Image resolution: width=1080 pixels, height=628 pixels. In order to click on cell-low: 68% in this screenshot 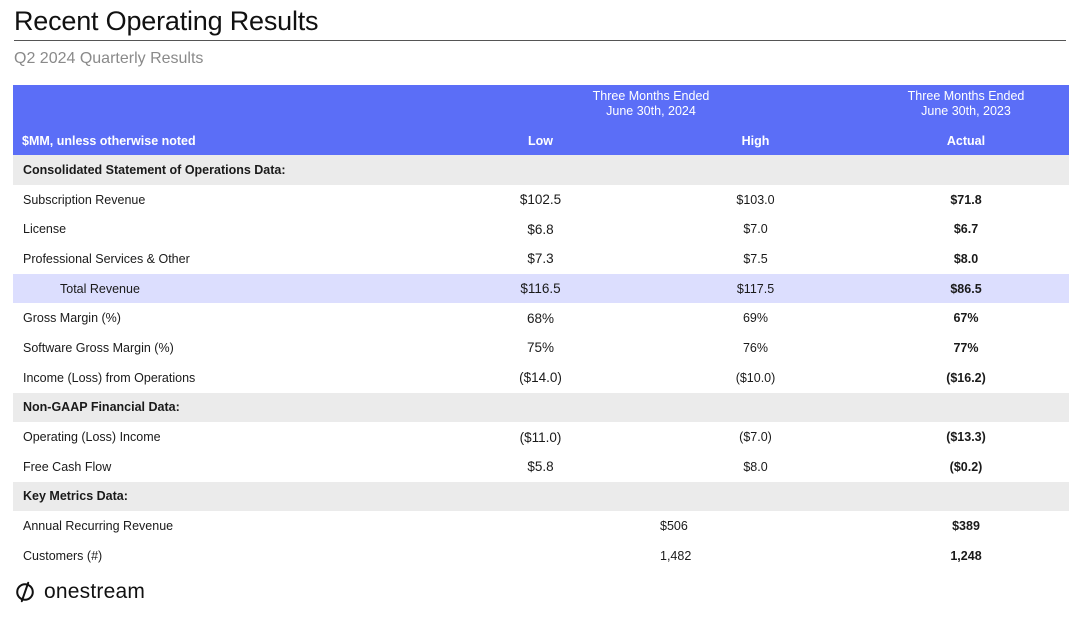, I will do `click(540, 318)`.